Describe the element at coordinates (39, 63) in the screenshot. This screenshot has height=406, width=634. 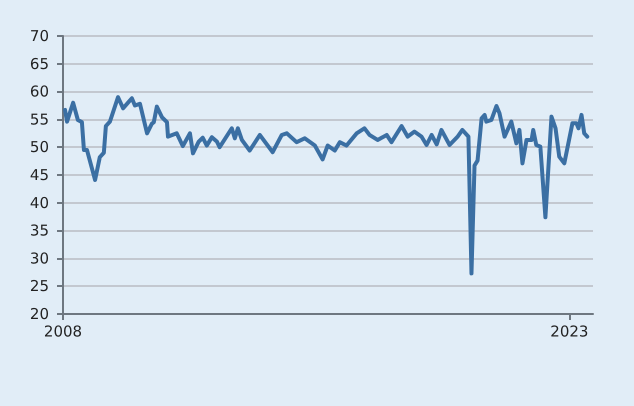
I see `y-tick-label: 65` at that location.